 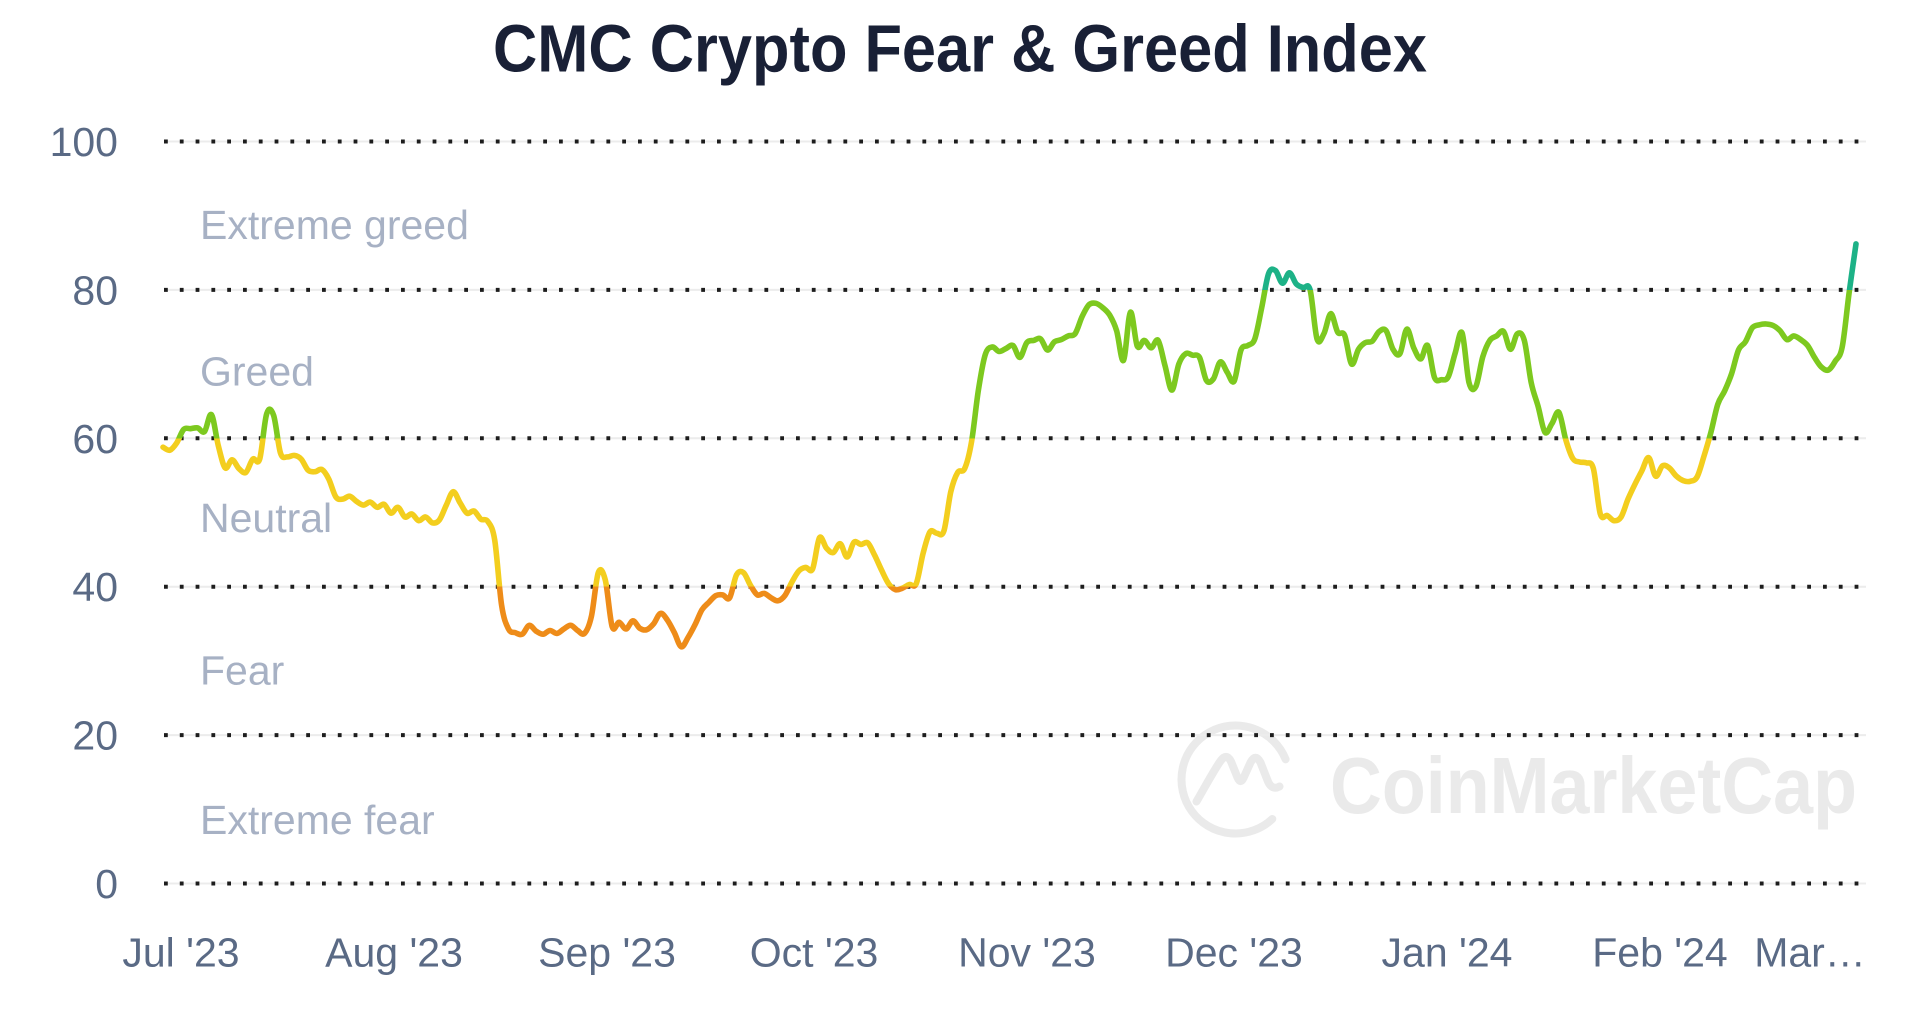 I want to click on svg-text: Greed, so click(x=257, y=372).